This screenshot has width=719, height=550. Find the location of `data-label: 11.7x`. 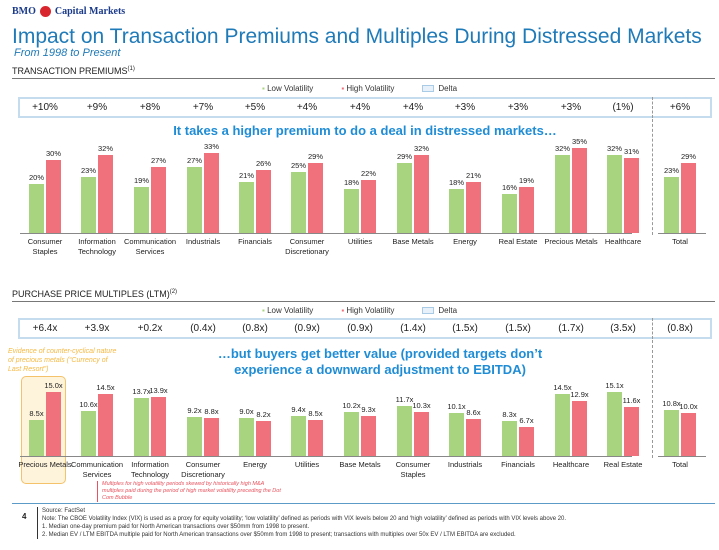

data-label: 11.7x is located at coordinates (404, 400).